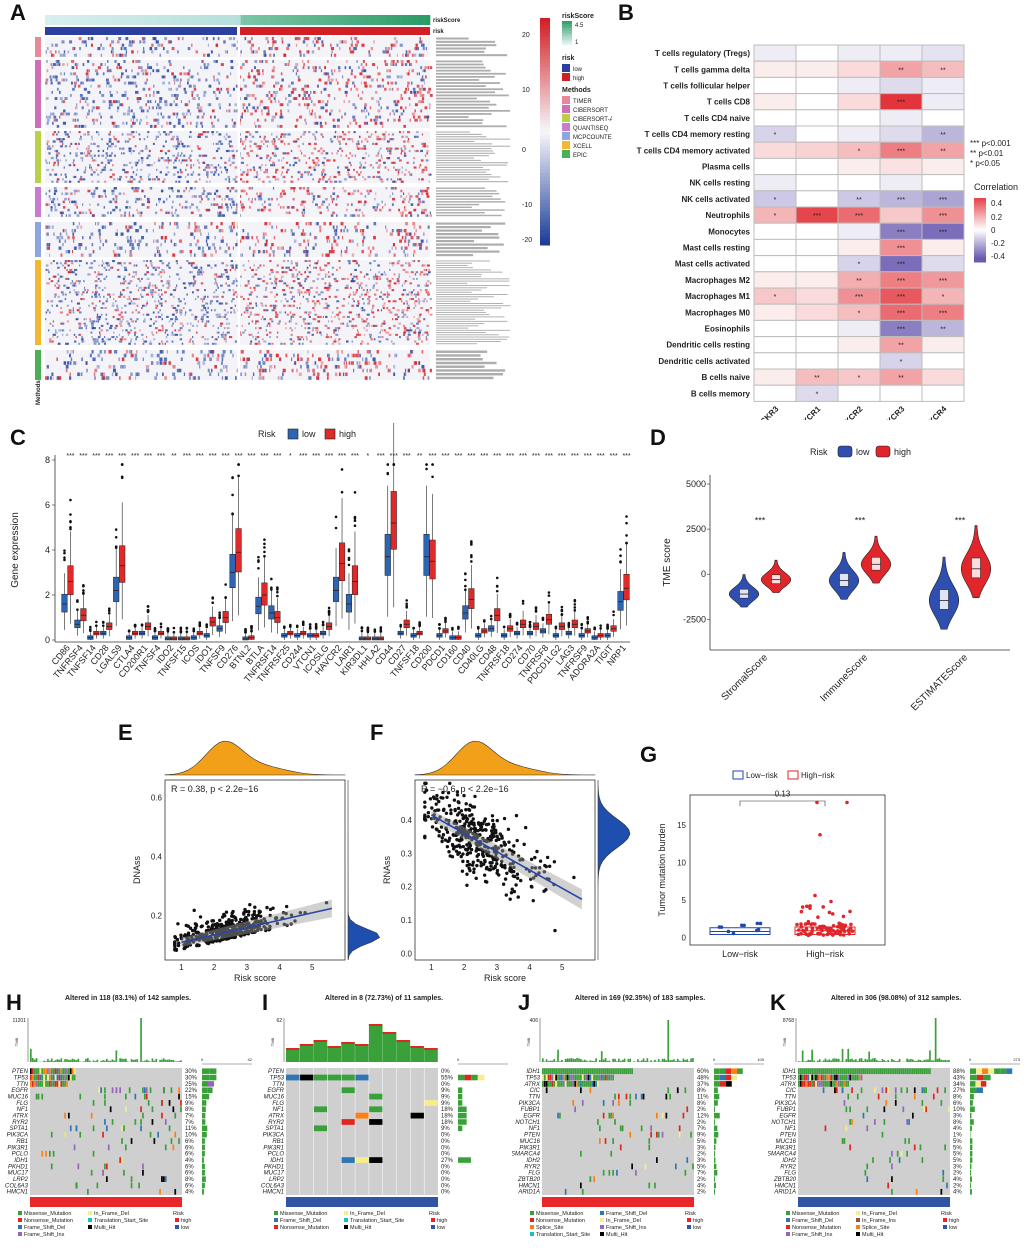 This screenshot has height=1251, width=1024. Describe the element at coordinates (14, 1002) in the screenshot. I see `panel-label-h: H` at that location.